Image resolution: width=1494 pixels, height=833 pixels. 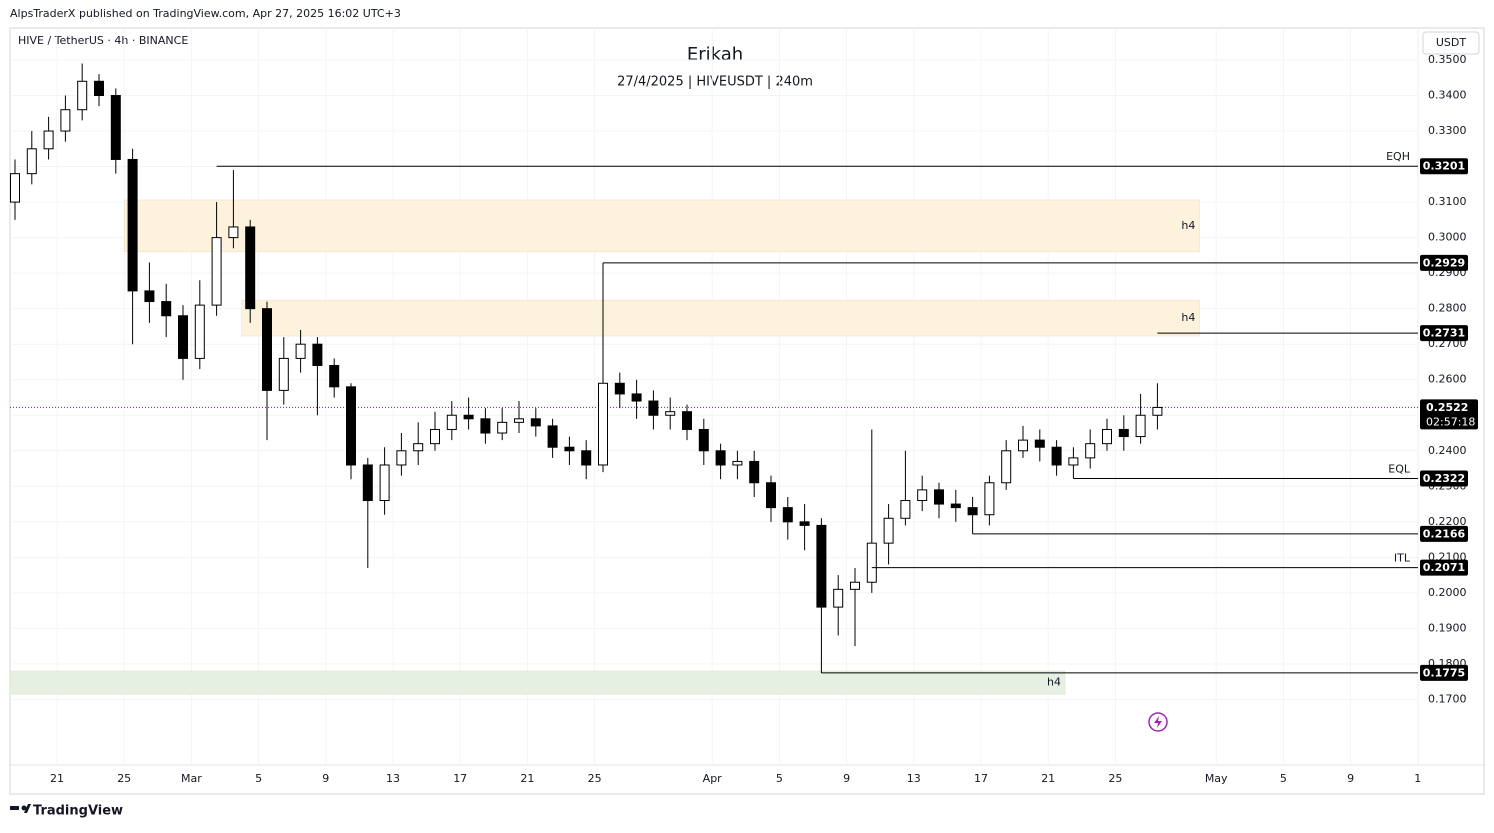 What do you see at coordinates (713, 778) in the screenshot?
I see `x-tick-label: Apr` at bounding box center [713, 778].